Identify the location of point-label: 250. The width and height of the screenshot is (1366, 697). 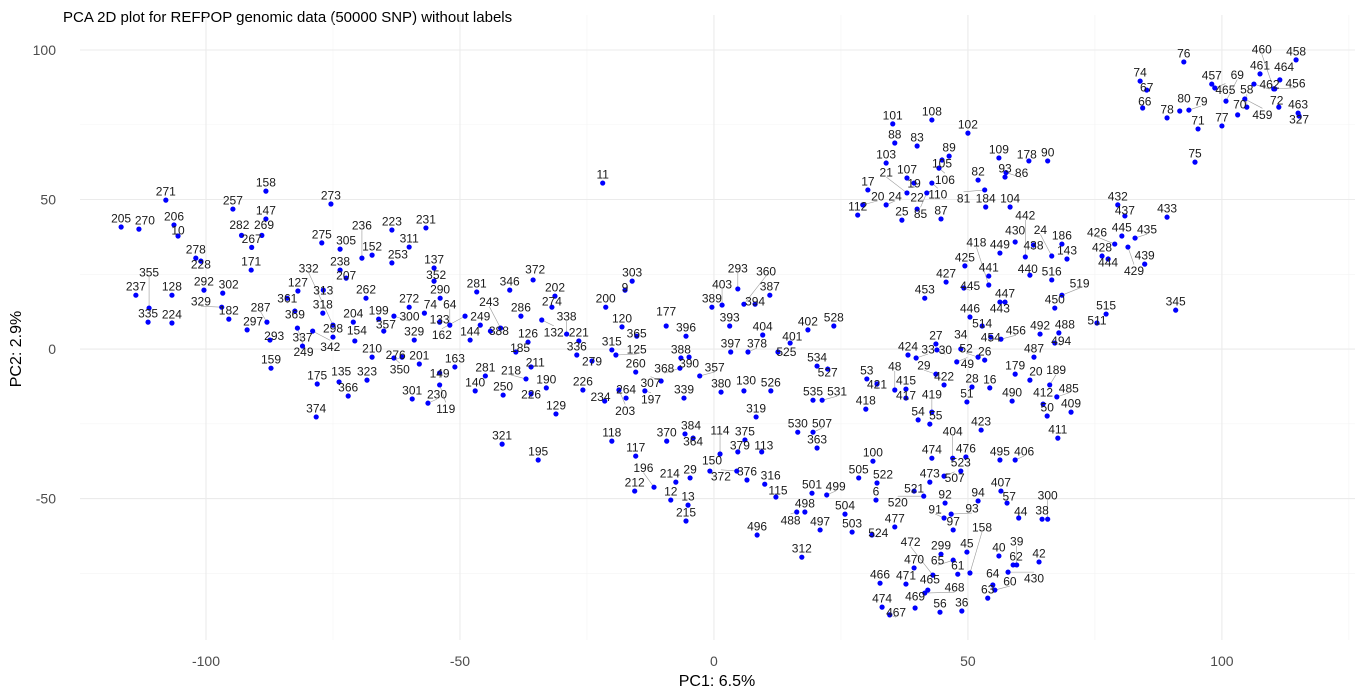
(503, 387).